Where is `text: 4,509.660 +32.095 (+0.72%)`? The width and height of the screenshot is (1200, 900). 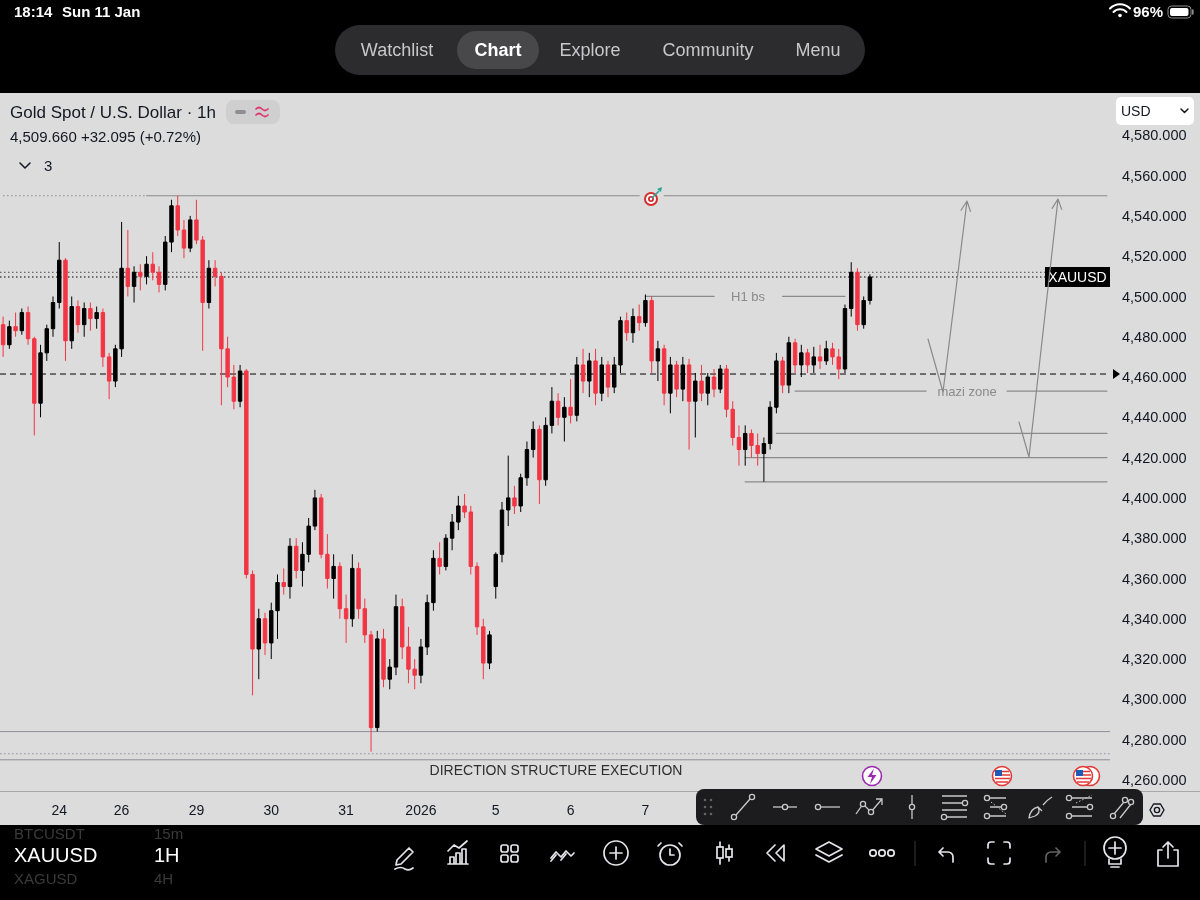
text: 4,509.660 +32.095 (+0.72%) is located at coordinates (105, 137).